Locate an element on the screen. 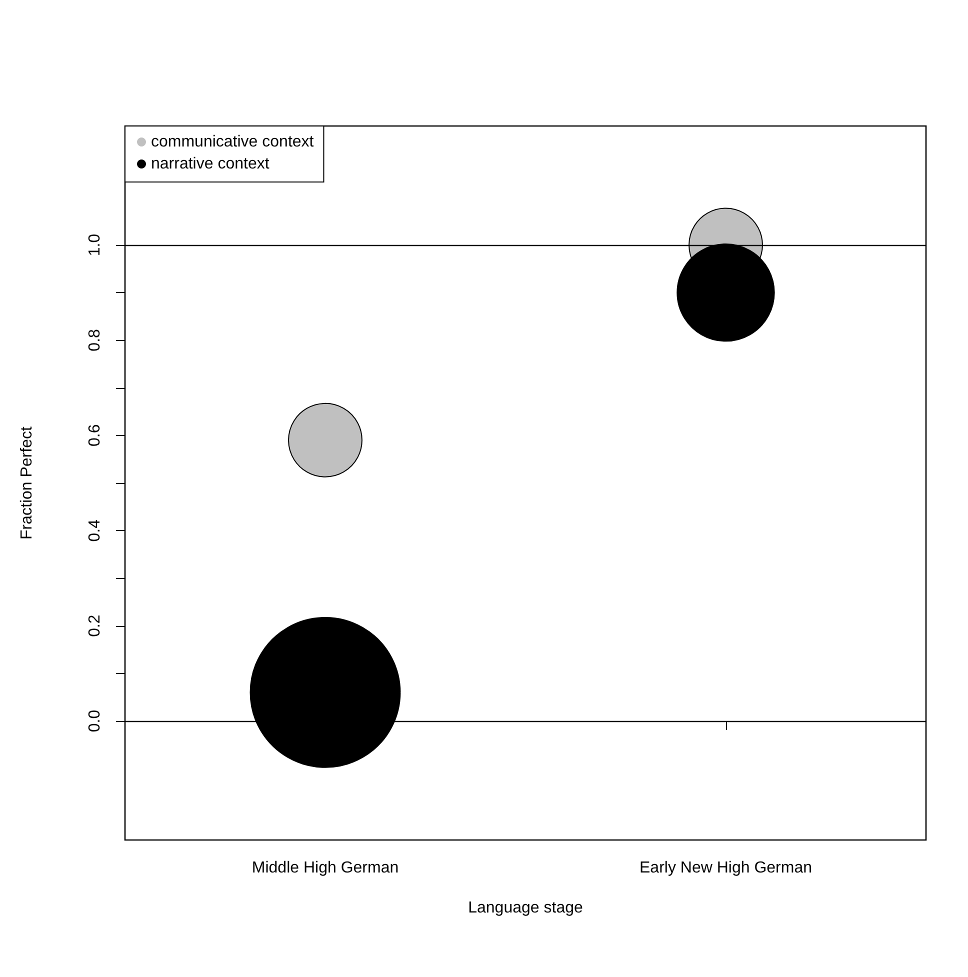  y-tick-label: 0.4 is located at coordinates (95, 530).